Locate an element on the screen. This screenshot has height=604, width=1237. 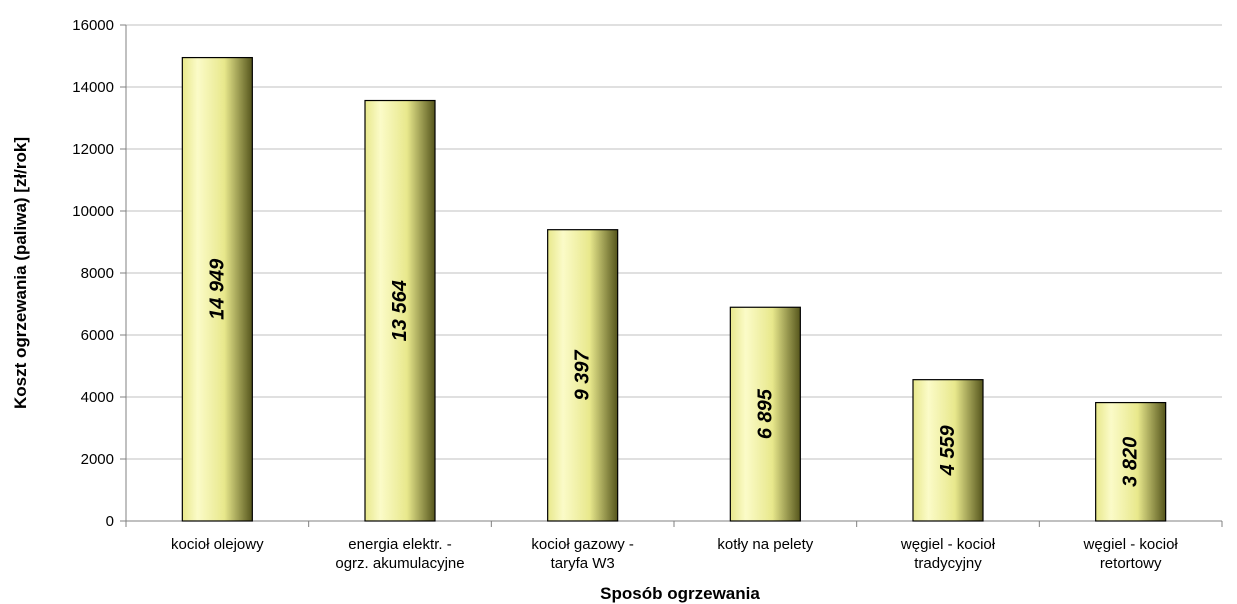
y-tick-label: 10000 is located at coordinates (93, 211).